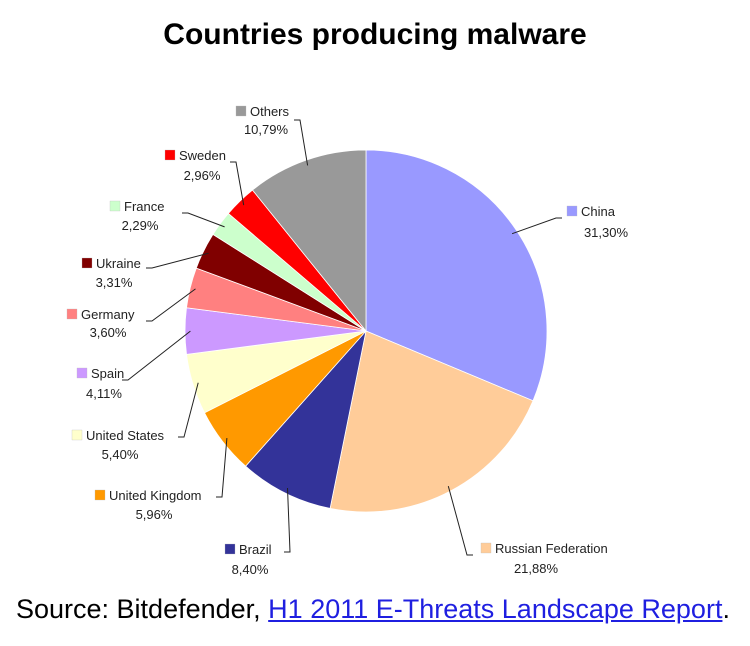  Describe the element at coordinates (170, 155) in the screenshot. I see `legend-swatch-sweden` at that location.